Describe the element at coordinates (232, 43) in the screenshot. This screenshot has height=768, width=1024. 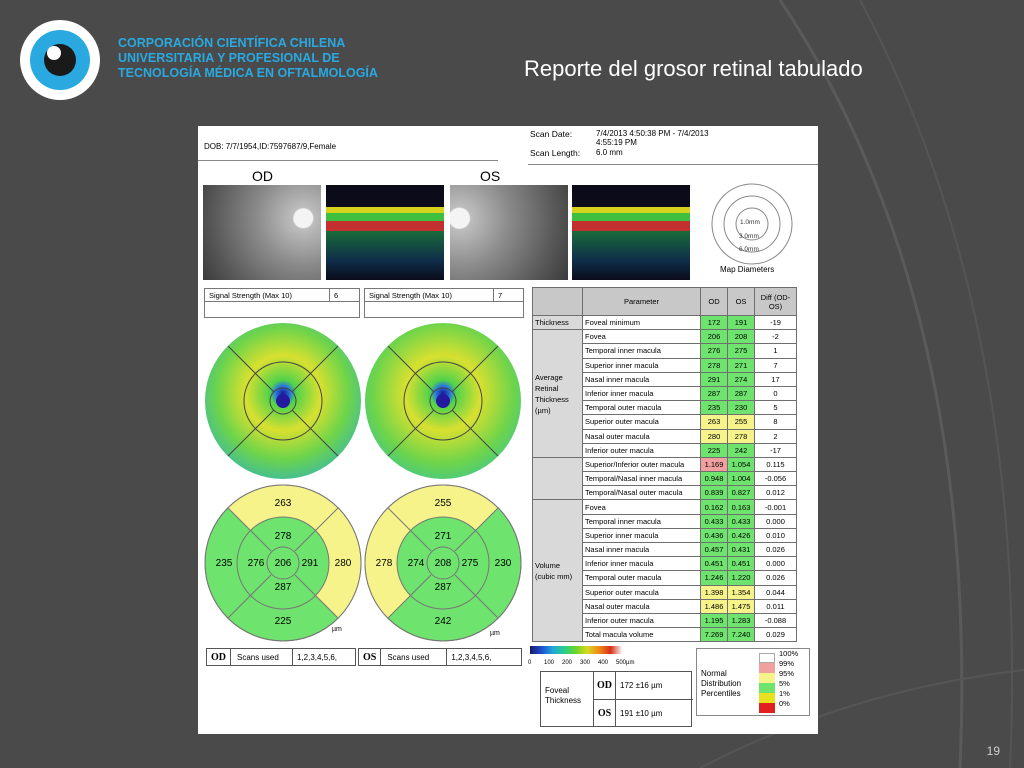
I see `org-line-1: CORPORACIÓN CIENTÍFICA CHILENA` at that location.